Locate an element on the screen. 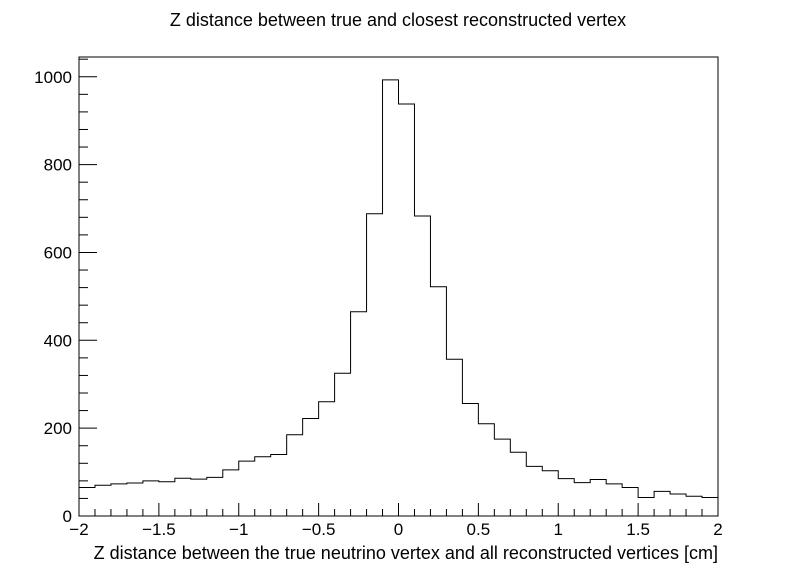  y-tick-label: 800 is located at coordinates (58, 165).